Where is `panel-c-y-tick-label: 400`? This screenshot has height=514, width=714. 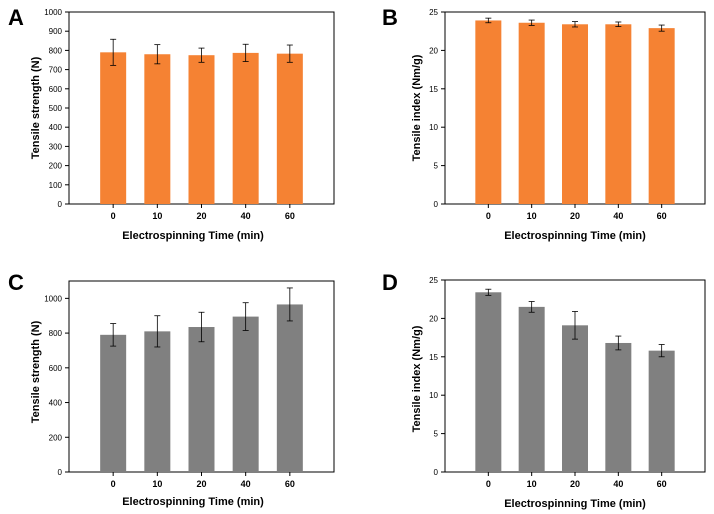
panel-c-y-tick-label: 400 is located at coordinates (56, 403).